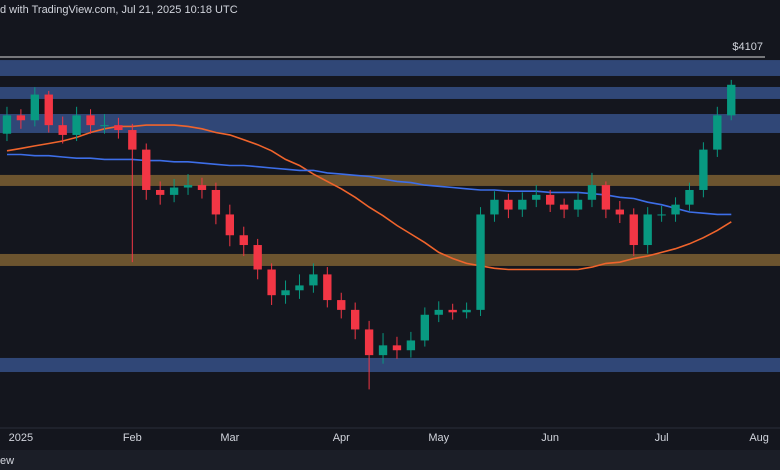 The width and height of the screenshot is (780, 470). I want to click on x-tick-label: 2025, so click(21, 438).